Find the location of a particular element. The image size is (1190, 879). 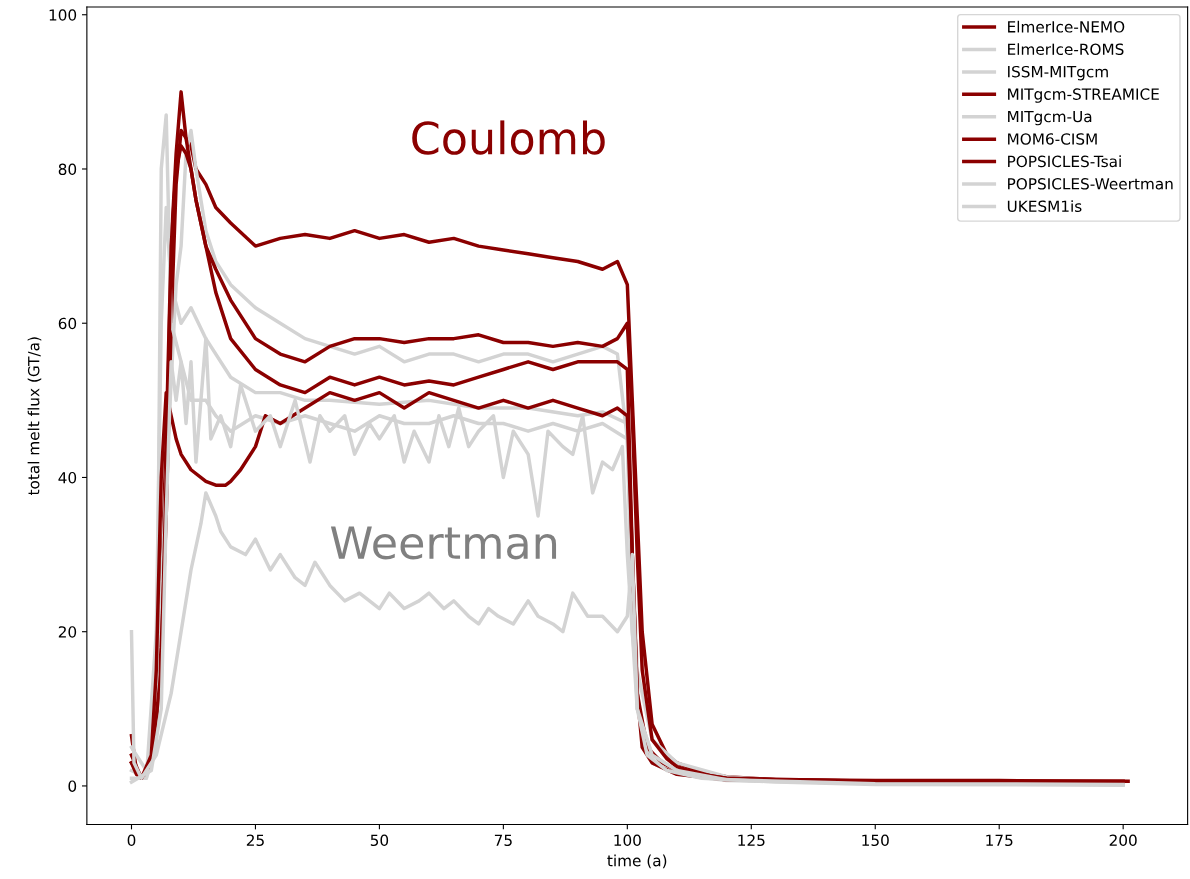

annotation: Coulomb is located at coordinates (508, 137).